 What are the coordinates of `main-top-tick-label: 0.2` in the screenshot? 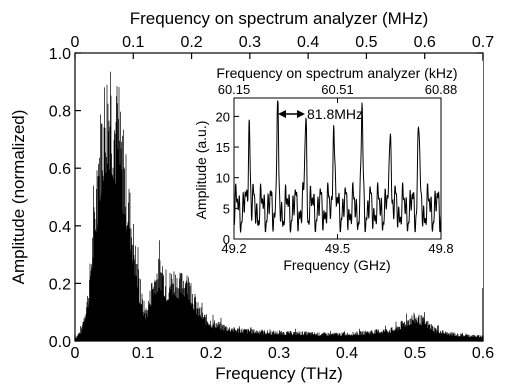 It's located at (191, 42).